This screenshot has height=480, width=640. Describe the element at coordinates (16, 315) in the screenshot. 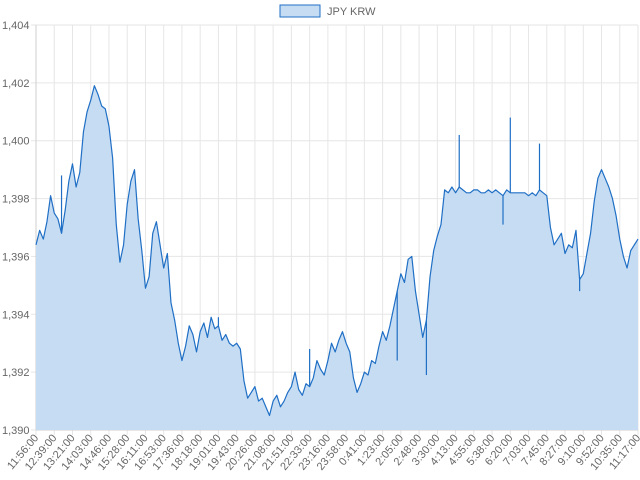

I see `y-tick-label: 1,394` at that location.